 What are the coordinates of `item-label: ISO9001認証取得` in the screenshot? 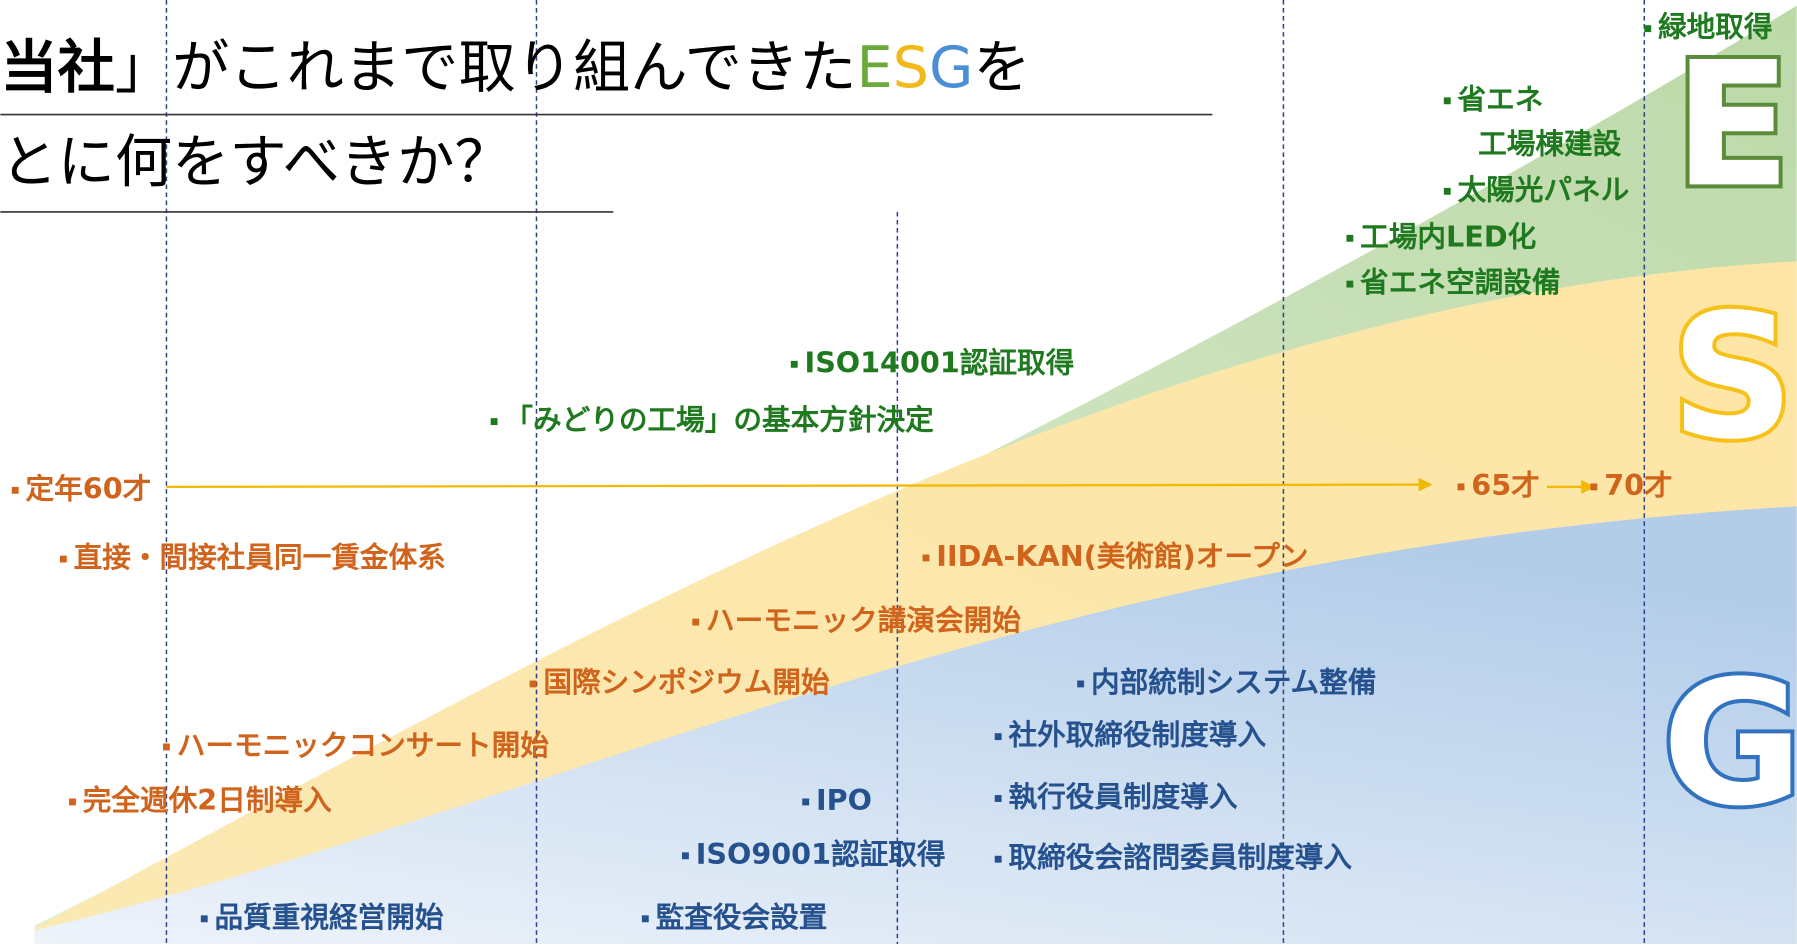 It's located at (821, 854).